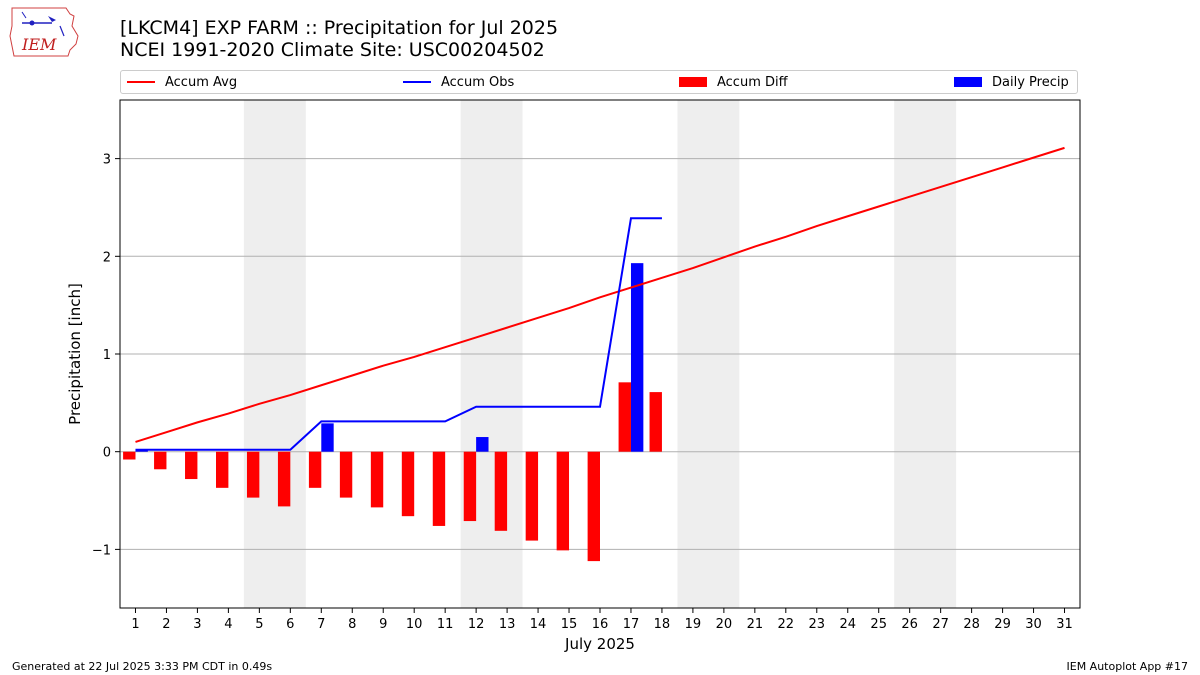  Describe the element at coordinates (971, 624) in the screenshot. I see `x-tick-label: 28` at that location.